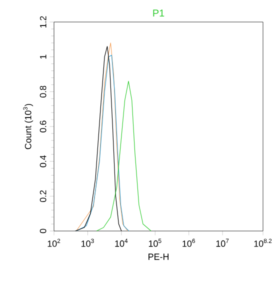 The width and height of the screenshot is (278, 284). I want to click on y-tick-label: 0.8, so click(43, 92).